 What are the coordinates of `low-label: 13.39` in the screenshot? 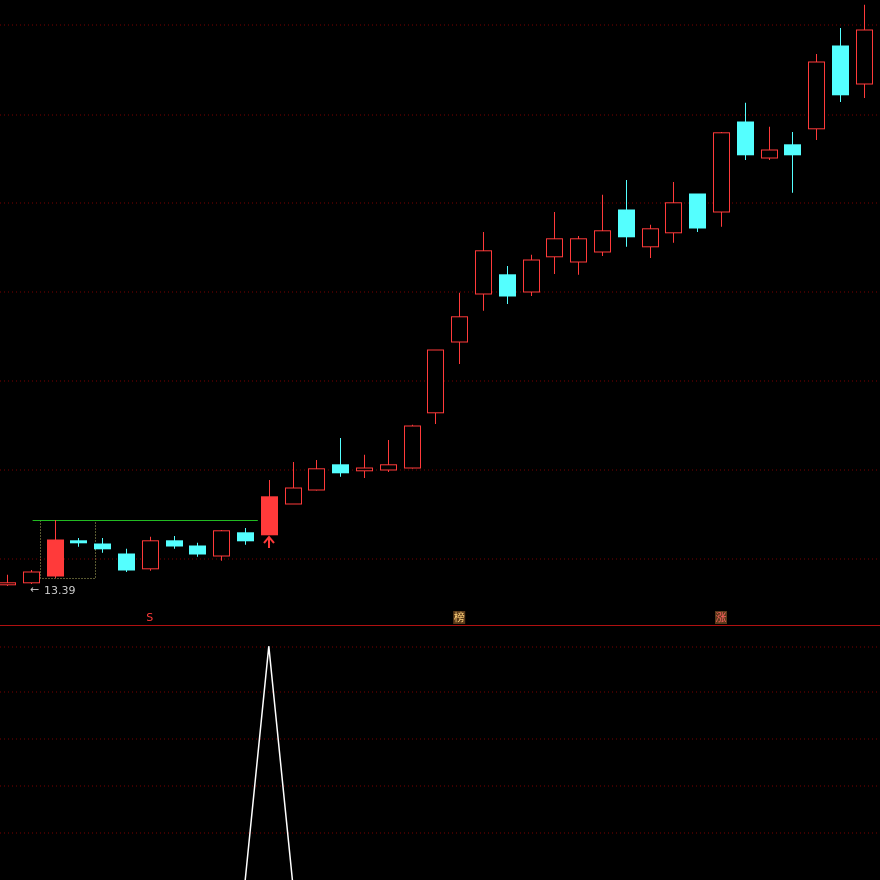 It's located at (60, 590).